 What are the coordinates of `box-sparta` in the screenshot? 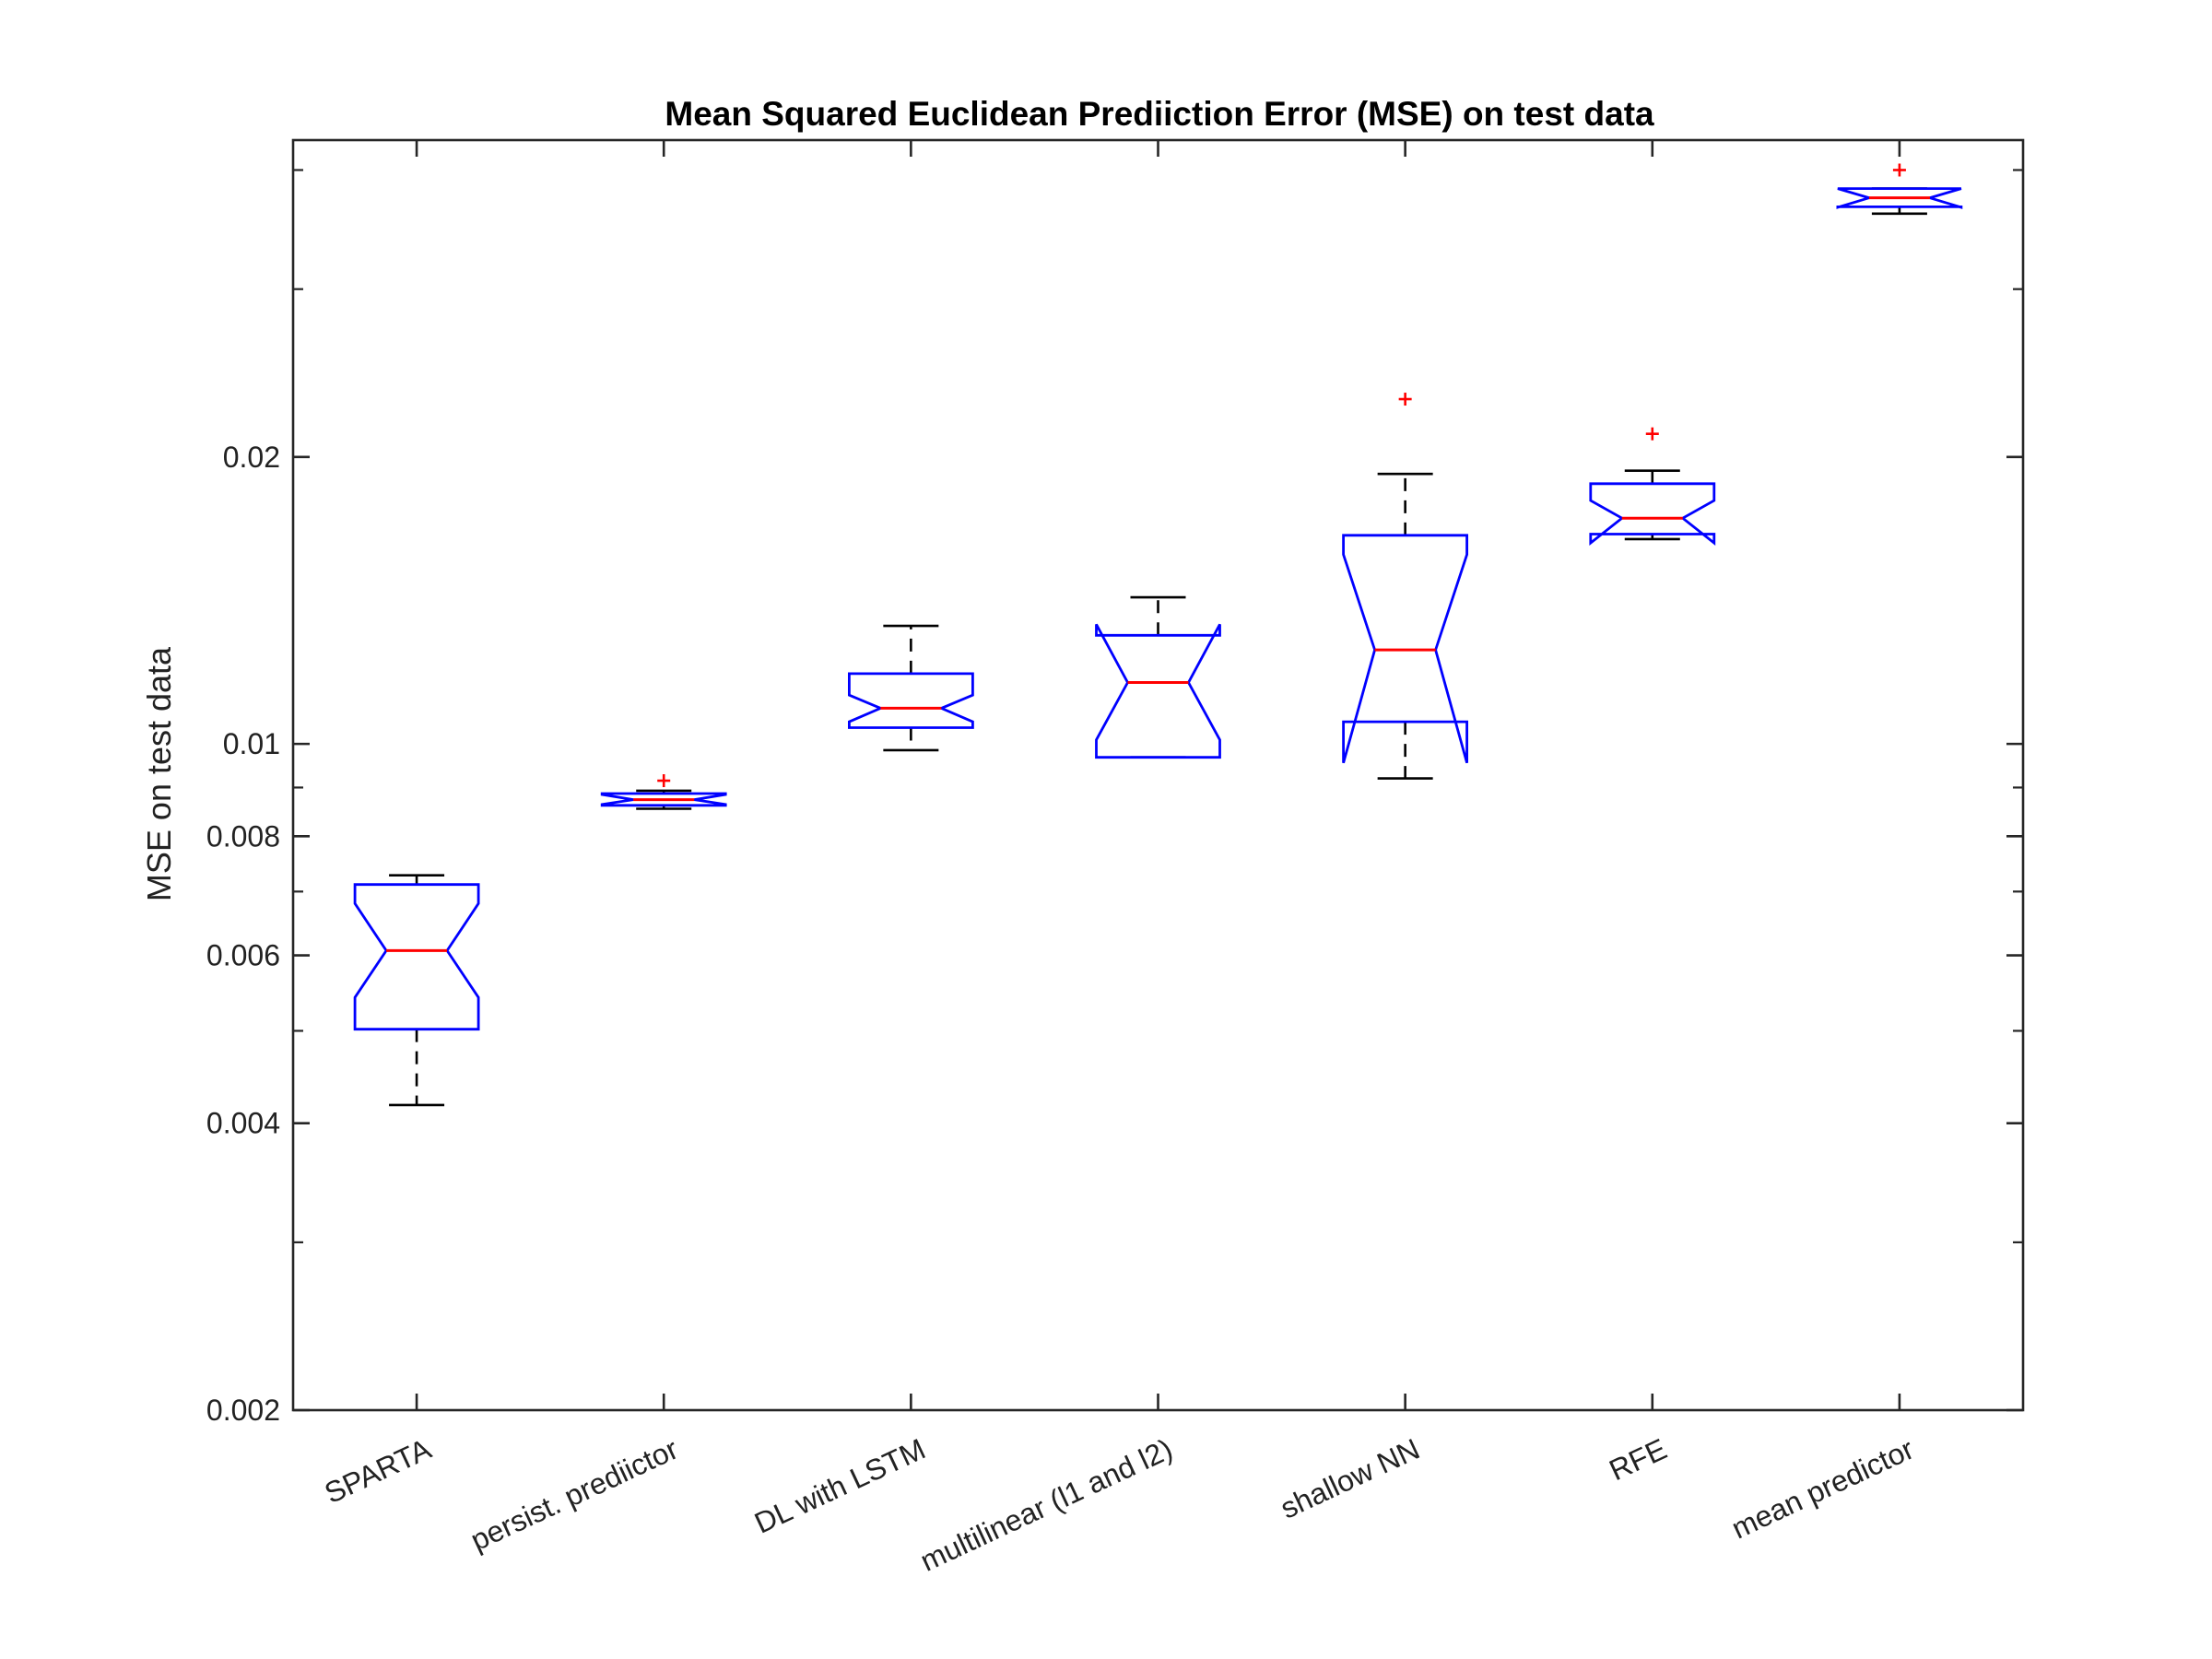 It's located at (416, 990).